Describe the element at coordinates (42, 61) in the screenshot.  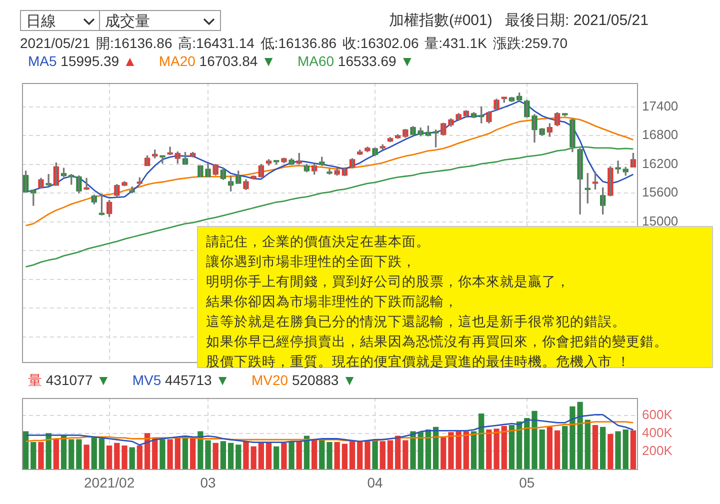
I see `text: MA5` at that location.